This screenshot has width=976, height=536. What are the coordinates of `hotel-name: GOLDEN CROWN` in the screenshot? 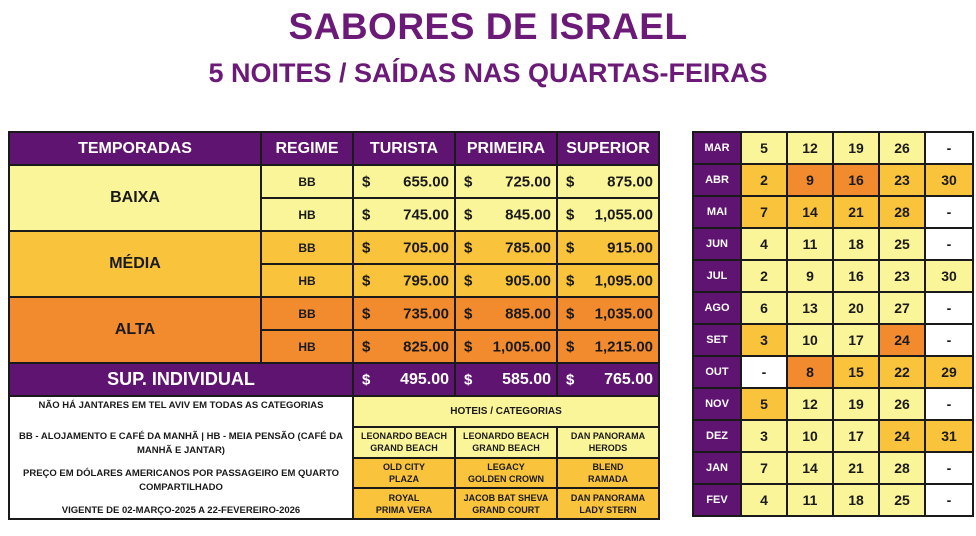 It's located at (506, 478).